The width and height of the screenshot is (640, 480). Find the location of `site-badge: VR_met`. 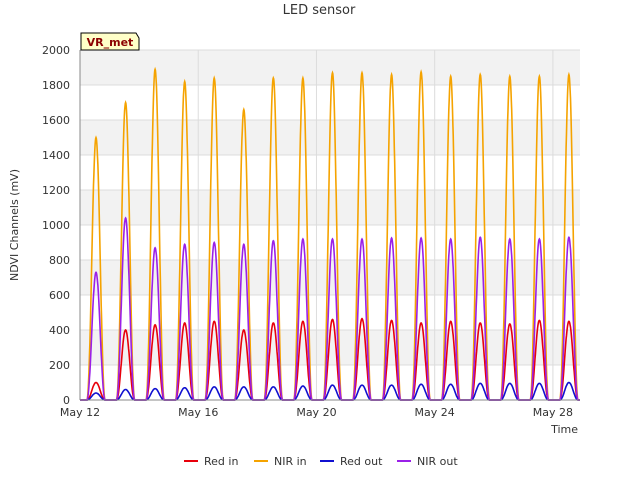

site-badge: VR_met is located at coordinates (110, 41).